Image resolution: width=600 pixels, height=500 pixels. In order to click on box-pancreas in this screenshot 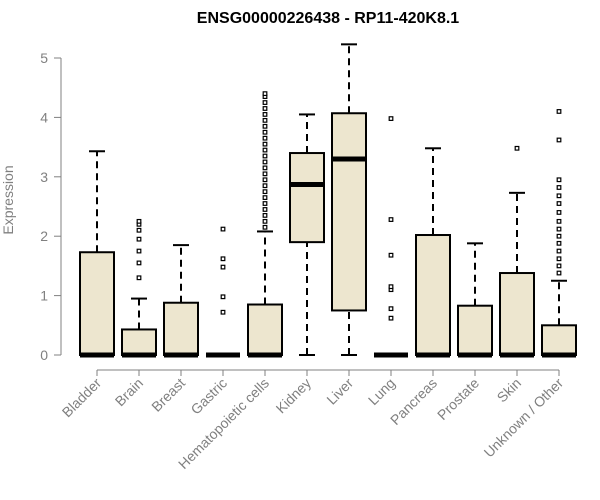, I will do `click(433, 252)`.